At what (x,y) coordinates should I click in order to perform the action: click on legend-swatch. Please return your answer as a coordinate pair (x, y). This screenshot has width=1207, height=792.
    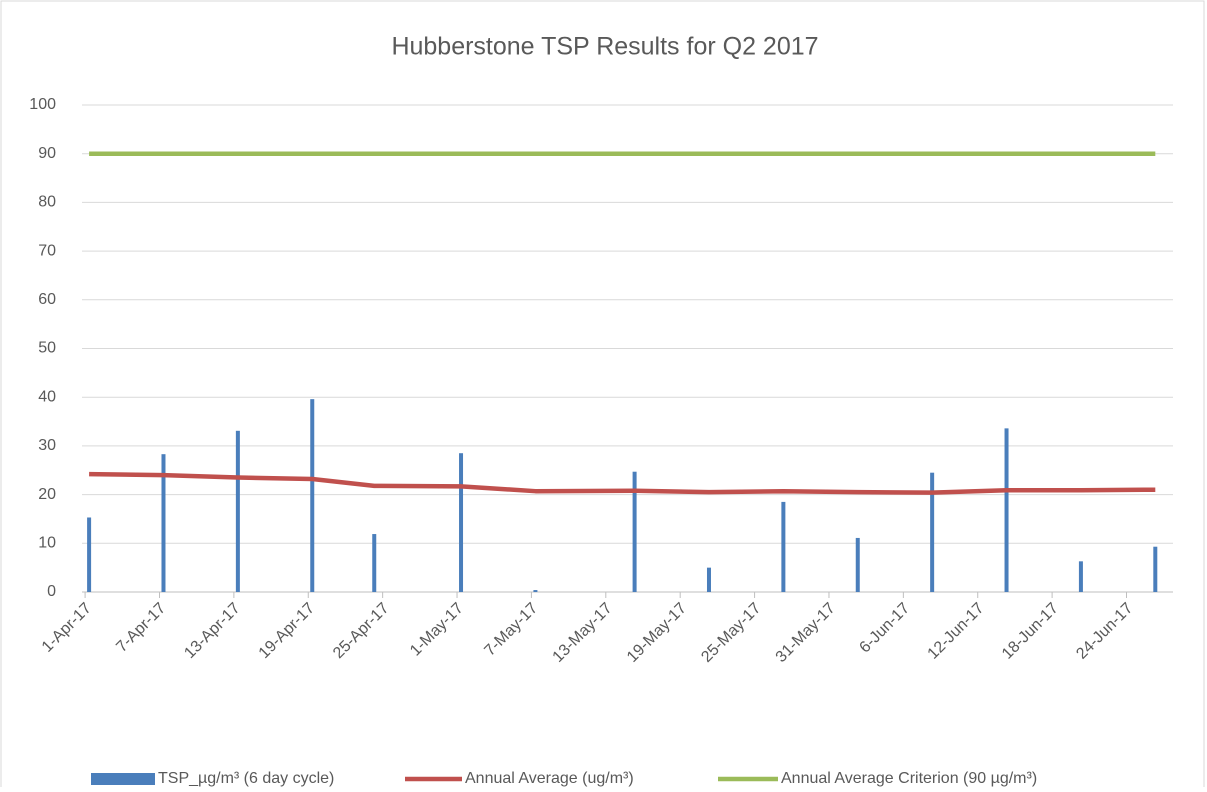
    Looking at the image, I should click on (123, 779).